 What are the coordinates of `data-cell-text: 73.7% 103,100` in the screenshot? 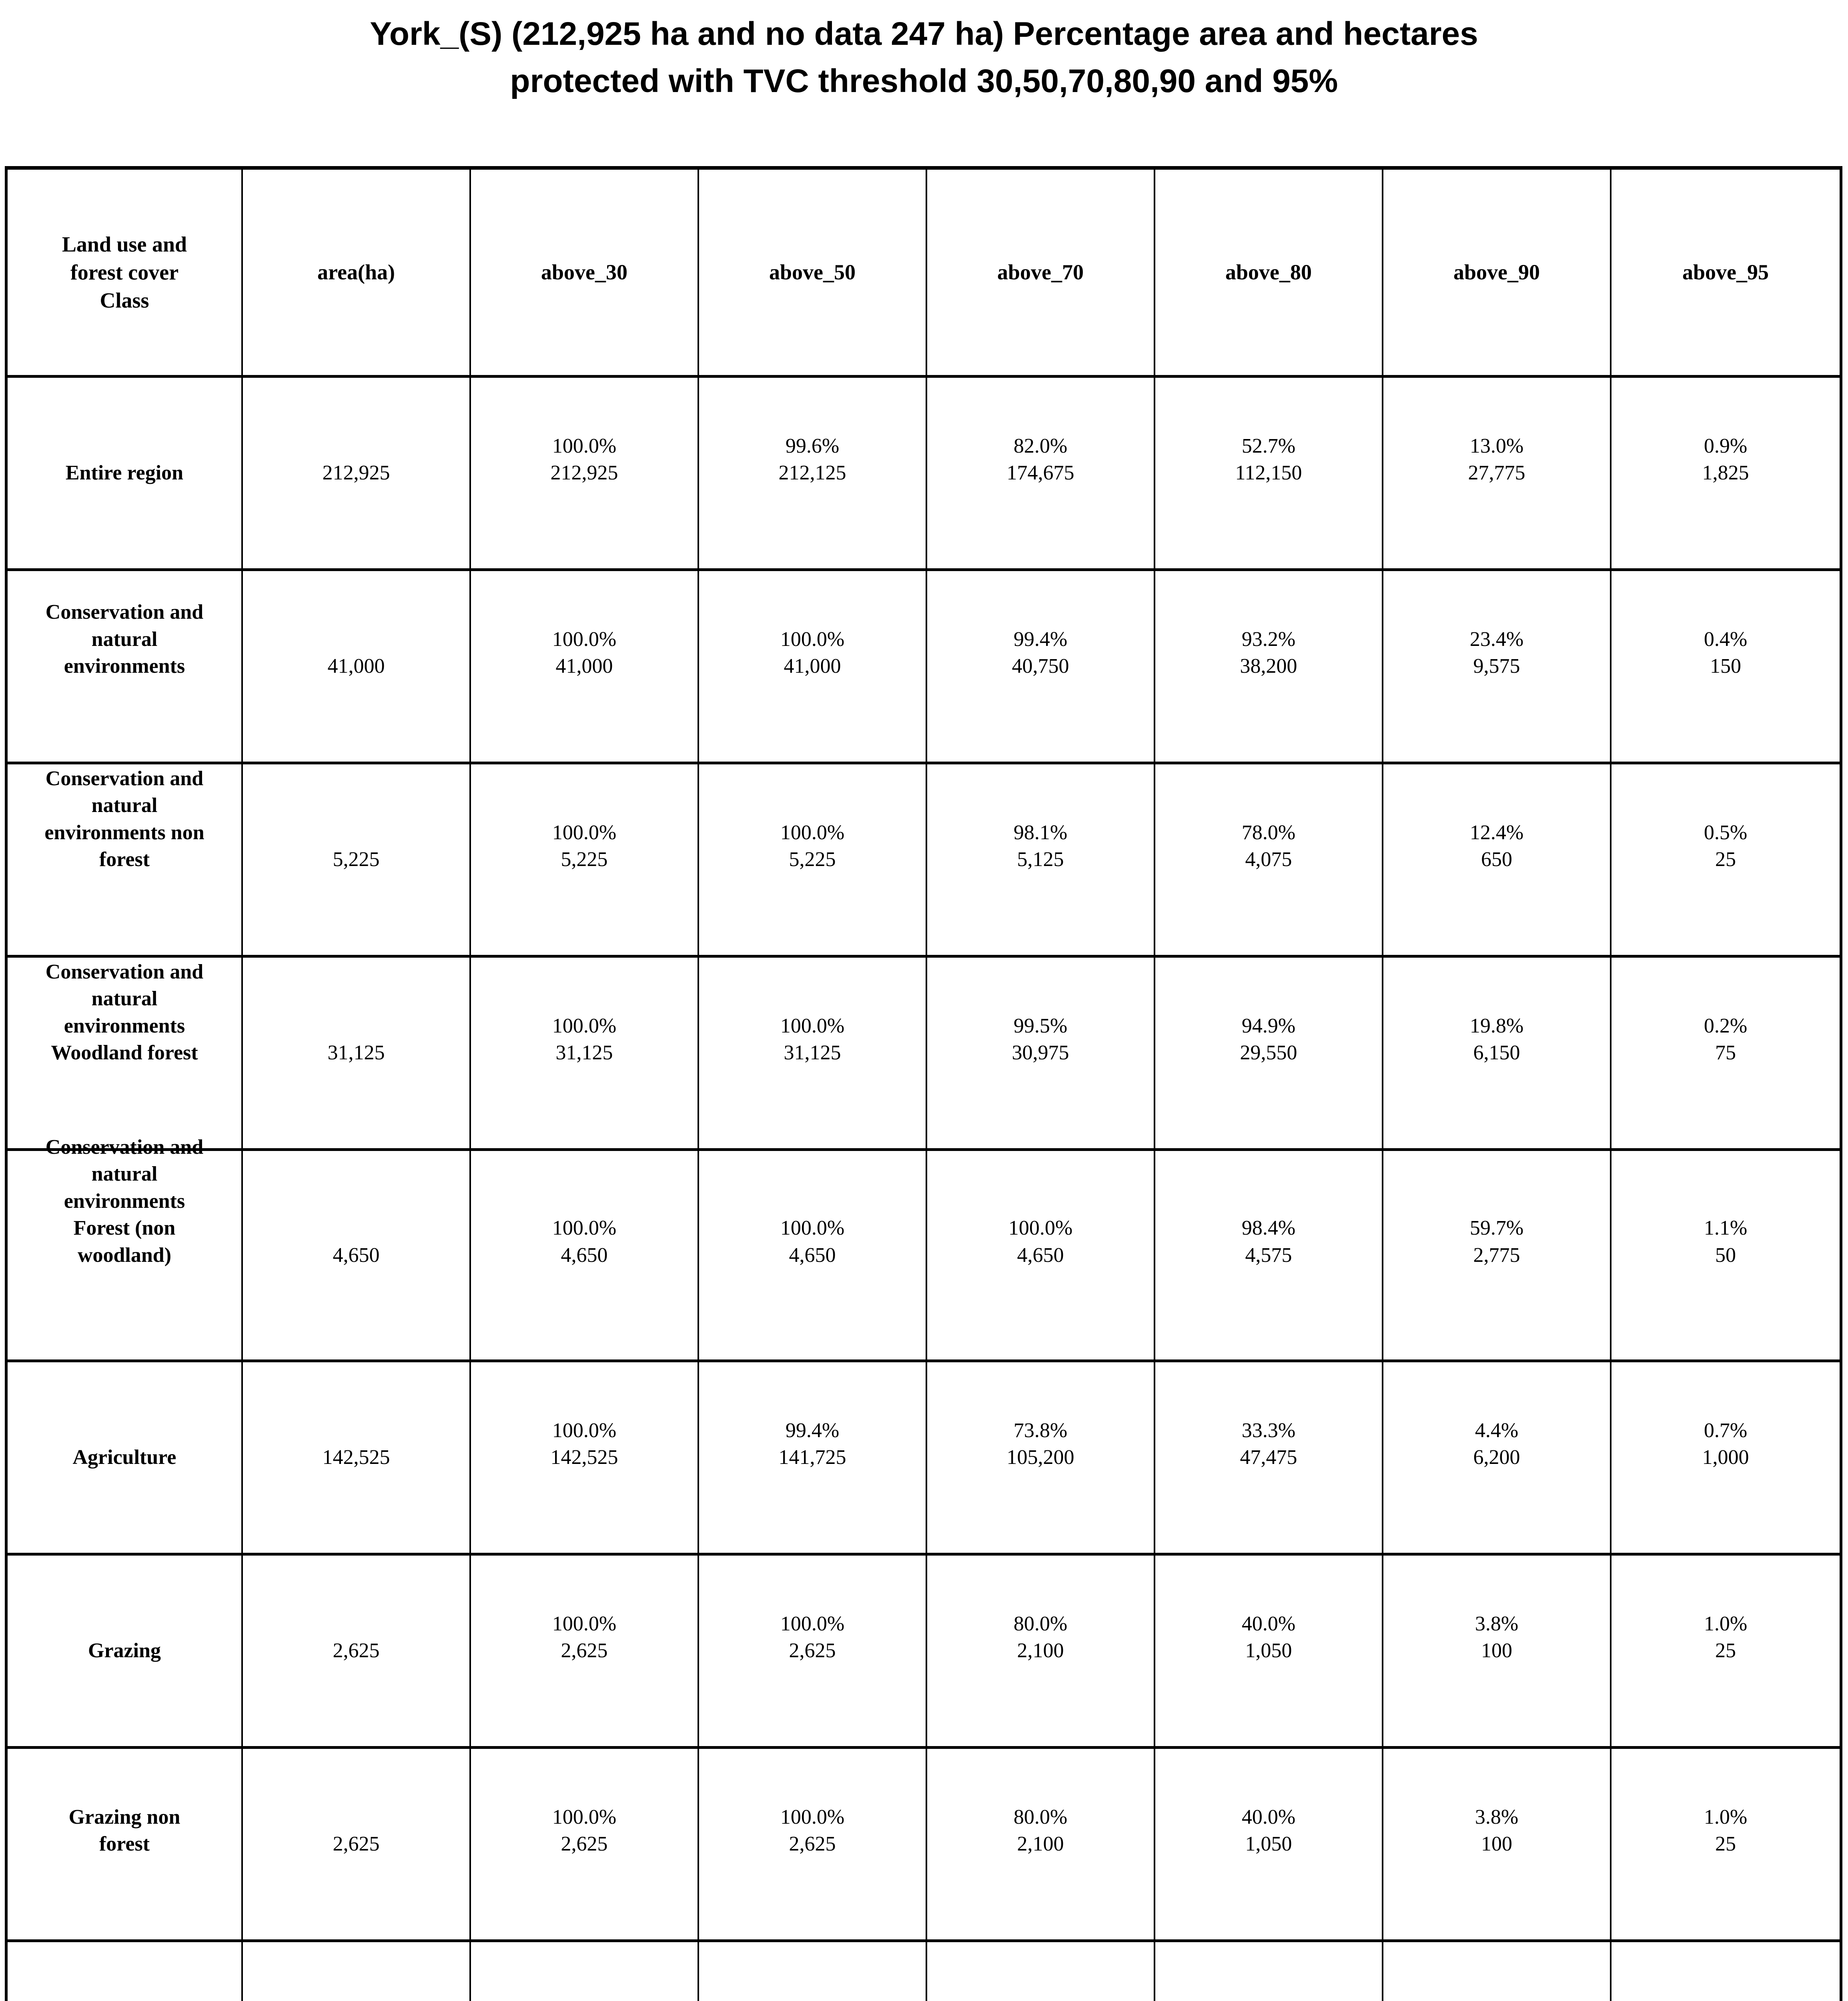 It's located at (1040, 1999).